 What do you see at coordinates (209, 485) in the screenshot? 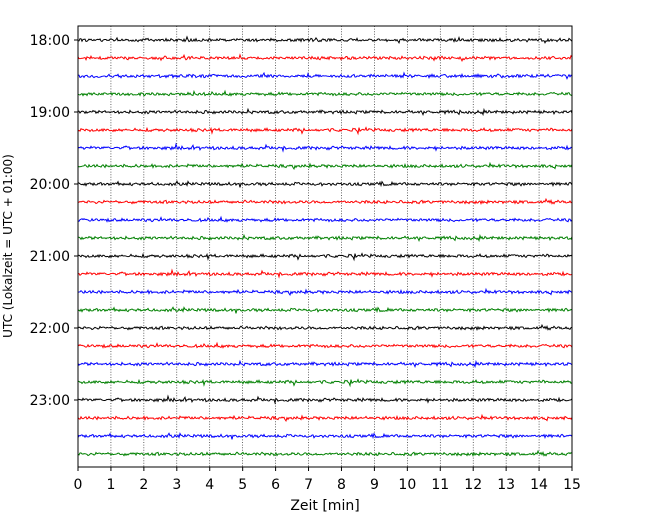
I see `x-tick-label: 4` at bounding box center [209, 485].